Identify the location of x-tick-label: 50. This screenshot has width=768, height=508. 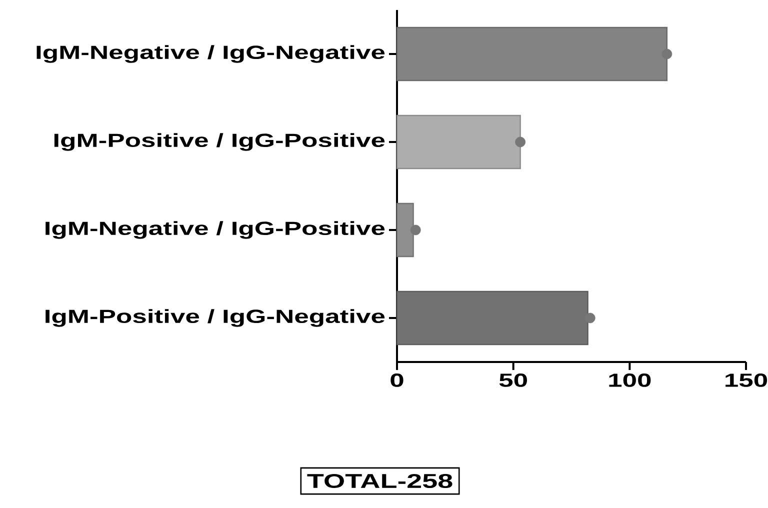
(513, 380).